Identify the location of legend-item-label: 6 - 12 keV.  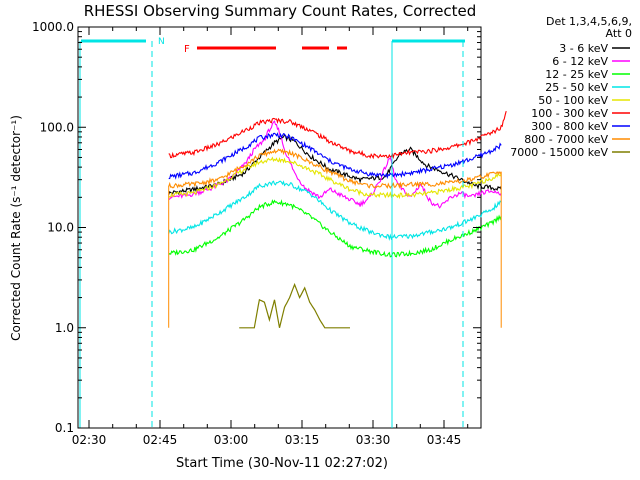
(580, 61).